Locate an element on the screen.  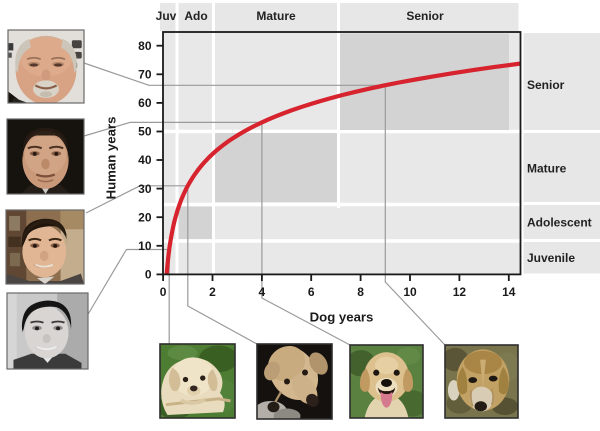
svg-text: 4 is located at coordinates (262, 292).